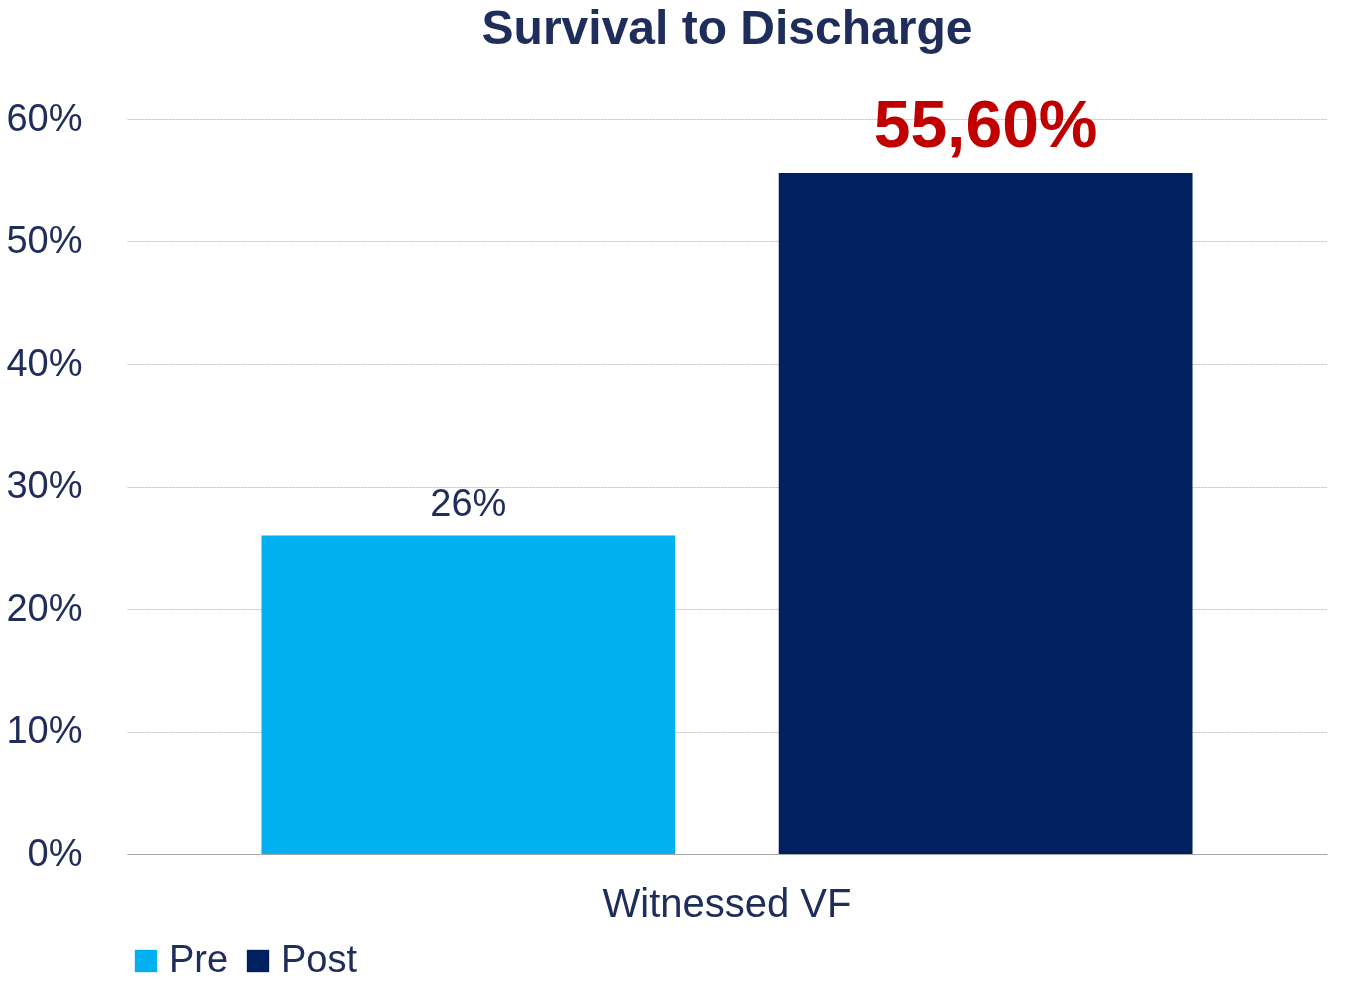 The width and height of the screenshot is (1356, 1007). Describe the element at coordinates (985, 123) in the screenshot. I see `data-label: 55,60%` at that location.